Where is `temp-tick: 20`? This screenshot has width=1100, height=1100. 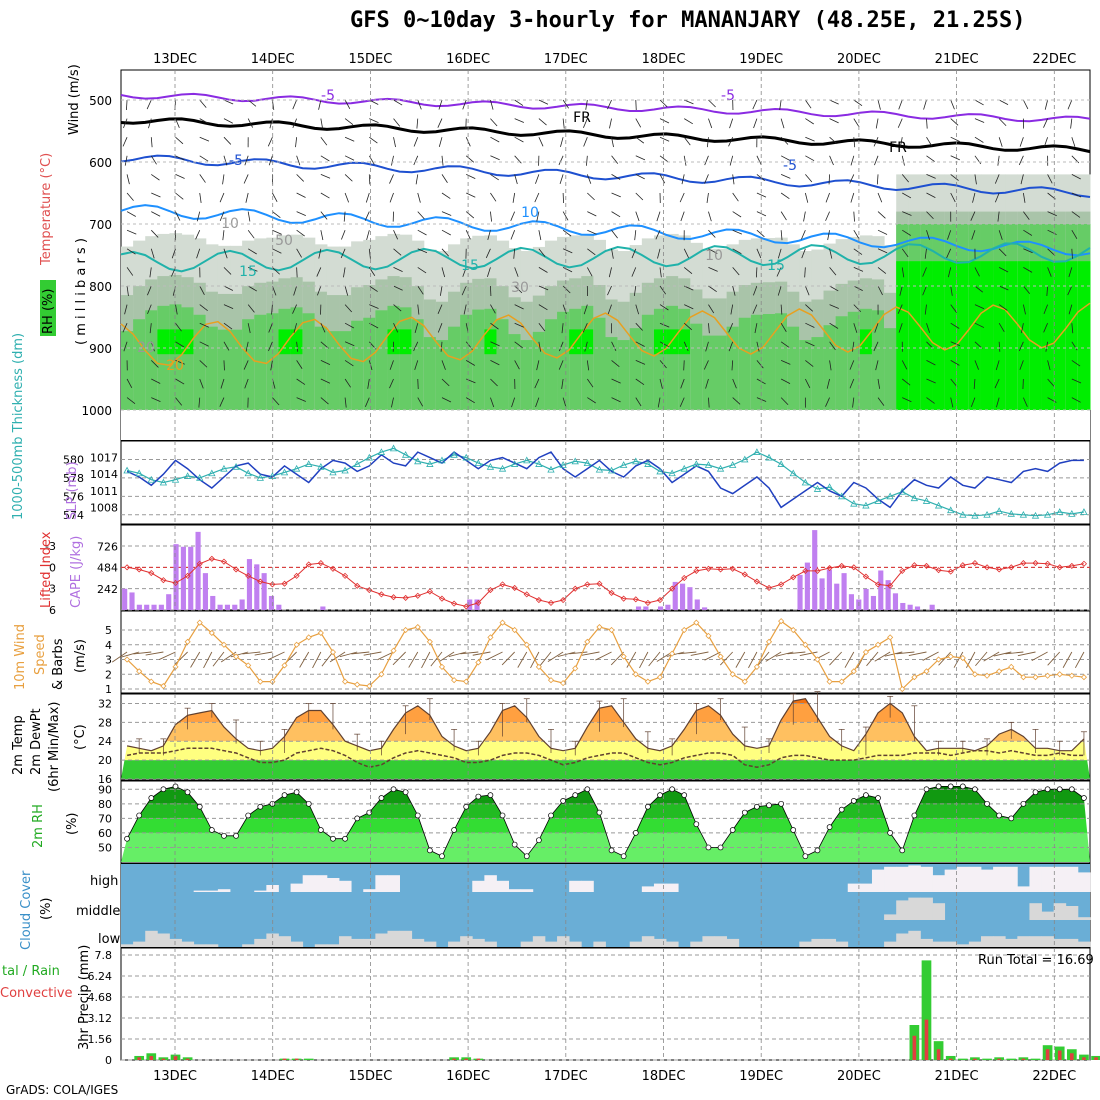 temp-tick: 20 is located at coordinates (105, 760).